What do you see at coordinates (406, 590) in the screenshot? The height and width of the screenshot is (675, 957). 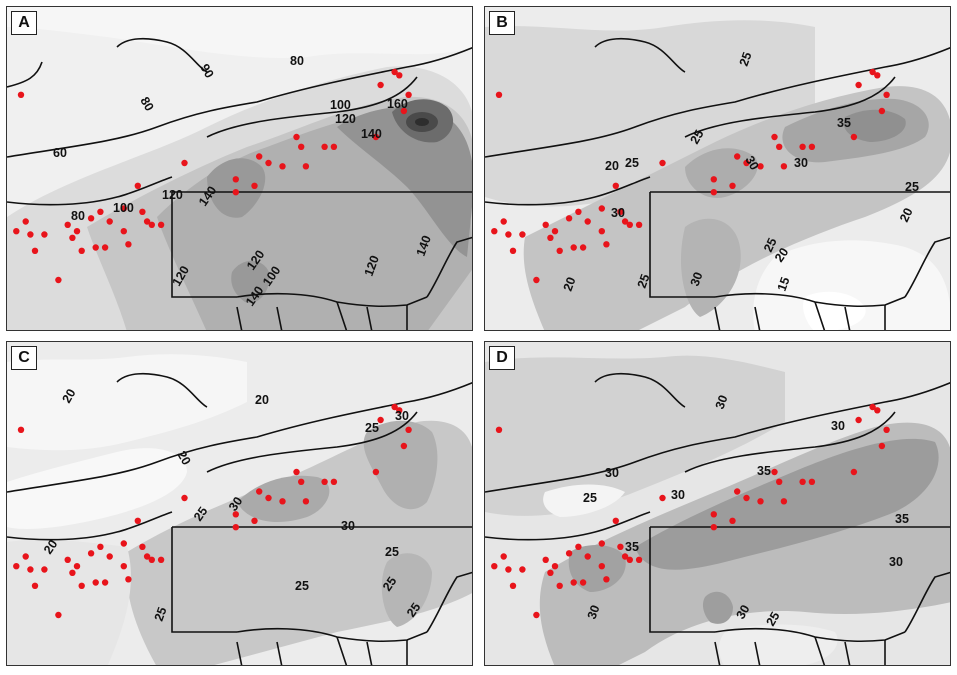 I see `contour-fill-30c` at bounding box center [406, 590].